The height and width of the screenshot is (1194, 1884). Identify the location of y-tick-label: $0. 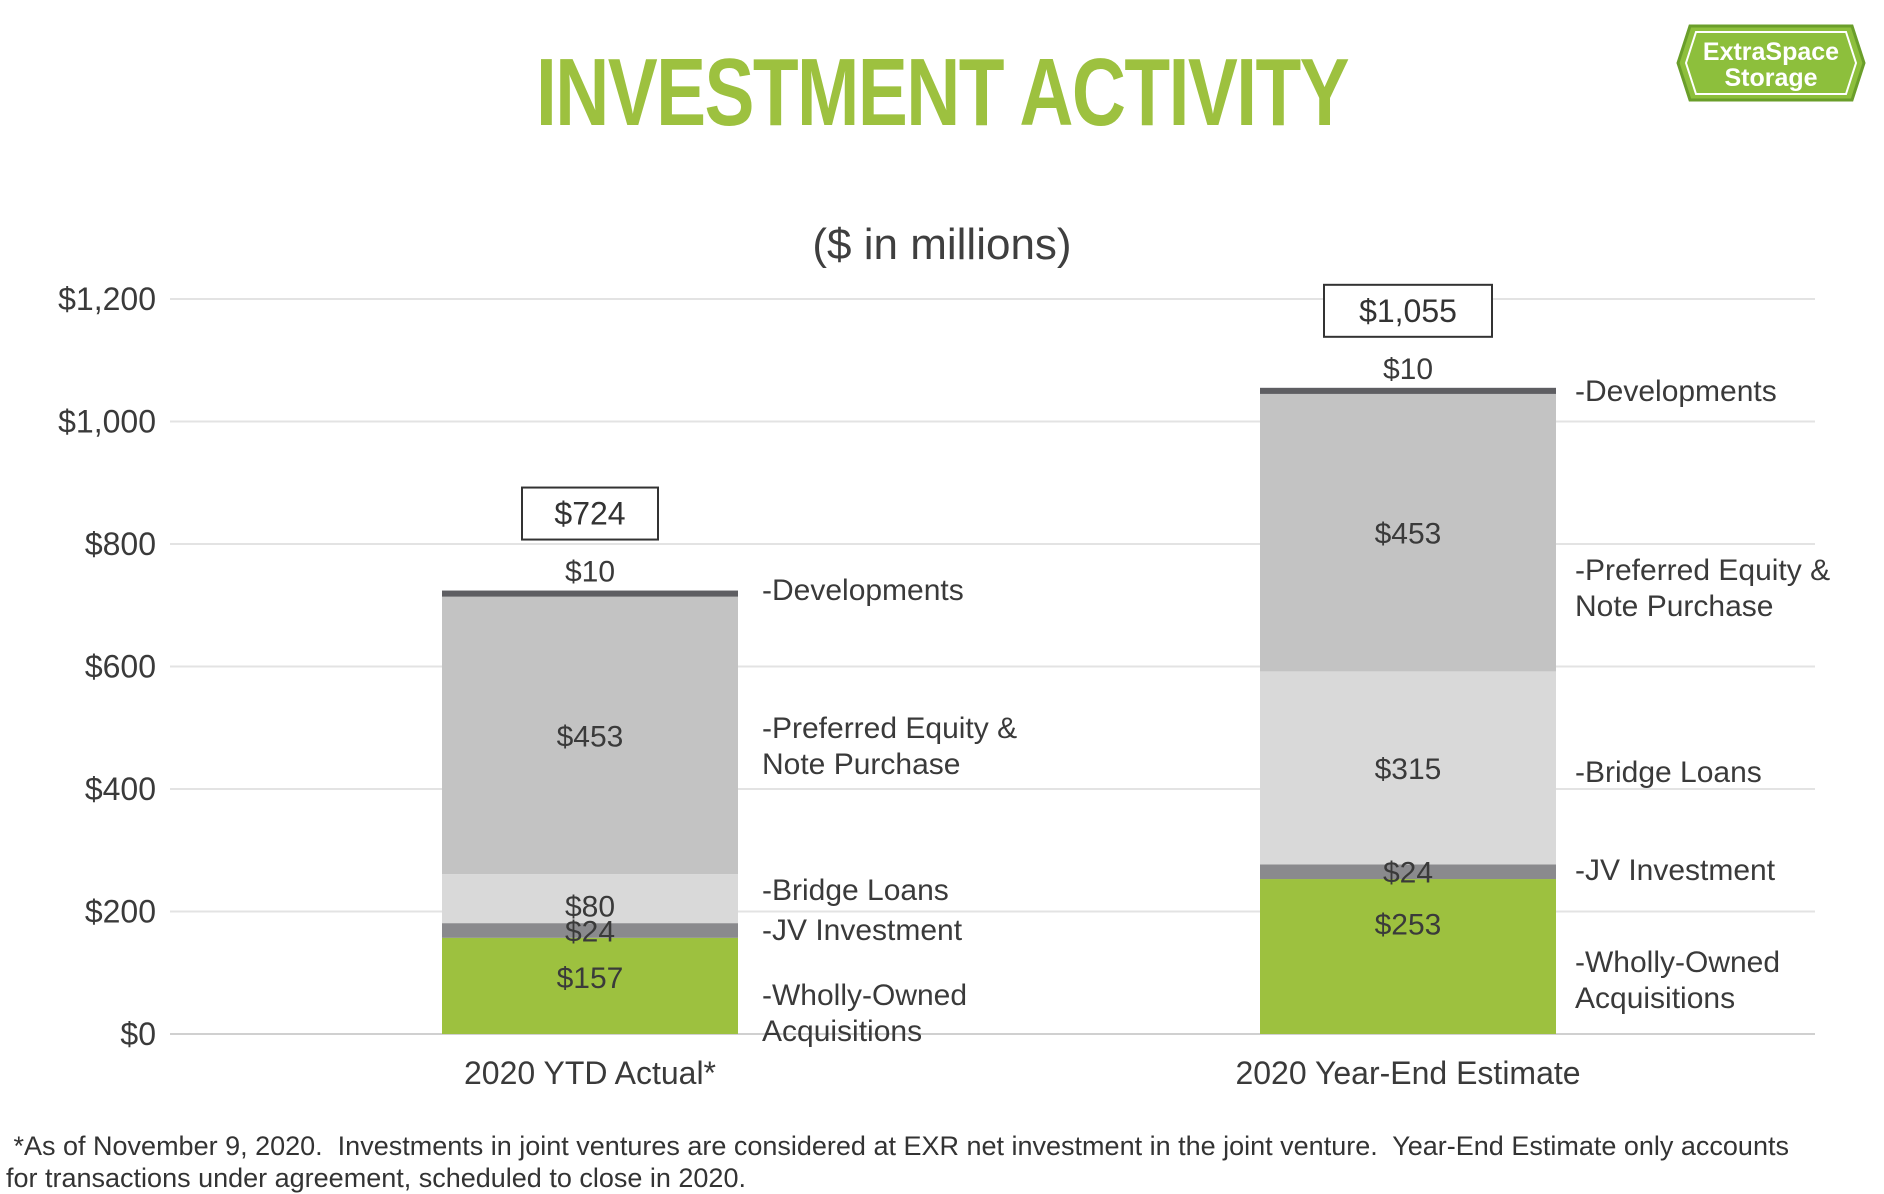
(138, 1034).